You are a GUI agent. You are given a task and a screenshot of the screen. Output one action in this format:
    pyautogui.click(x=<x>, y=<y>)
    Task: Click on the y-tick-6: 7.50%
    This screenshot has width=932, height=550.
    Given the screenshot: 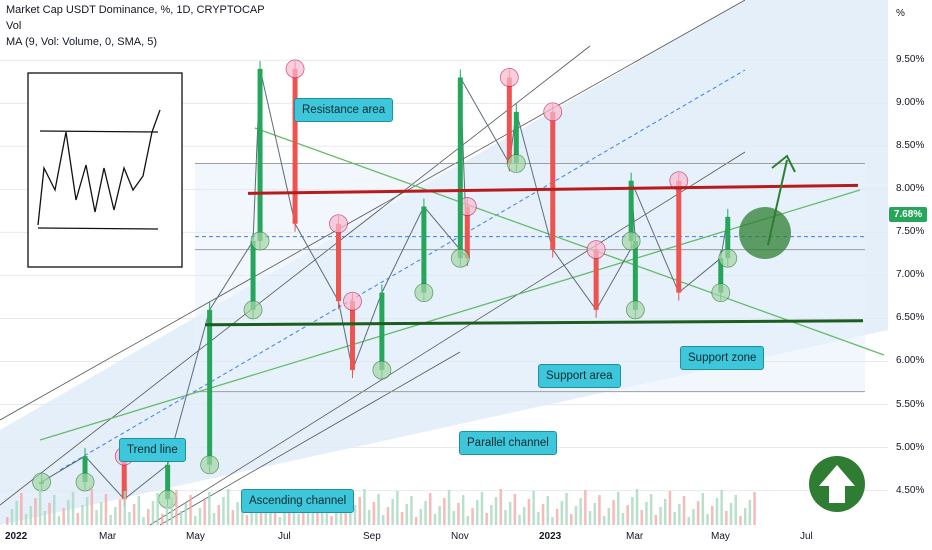 What is the action you would take?
    pyautogui.click(x=910, y=232)
    